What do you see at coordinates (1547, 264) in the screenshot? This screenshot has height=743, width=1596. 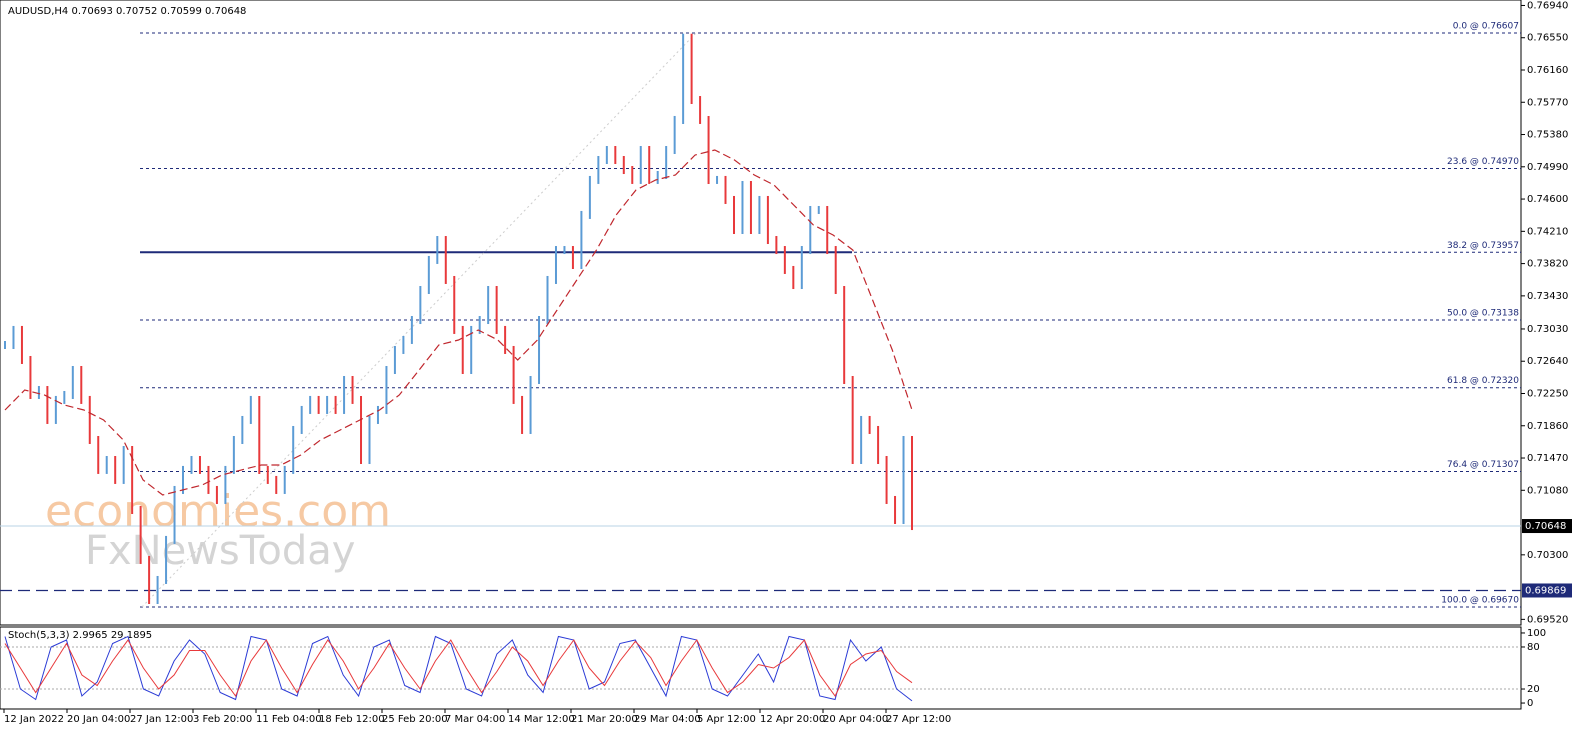 I see `y-tick-label: 0.73820` at bounding box center [1547, 264].